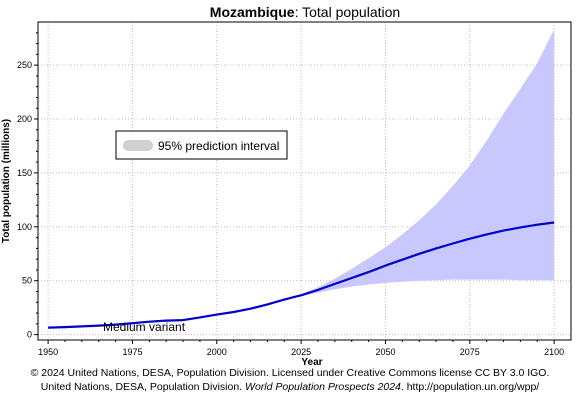  What do you see at coordinates (24, 65) in the screenshot?
I see `y-tick-label: 250` at bounding box center [24, 65].